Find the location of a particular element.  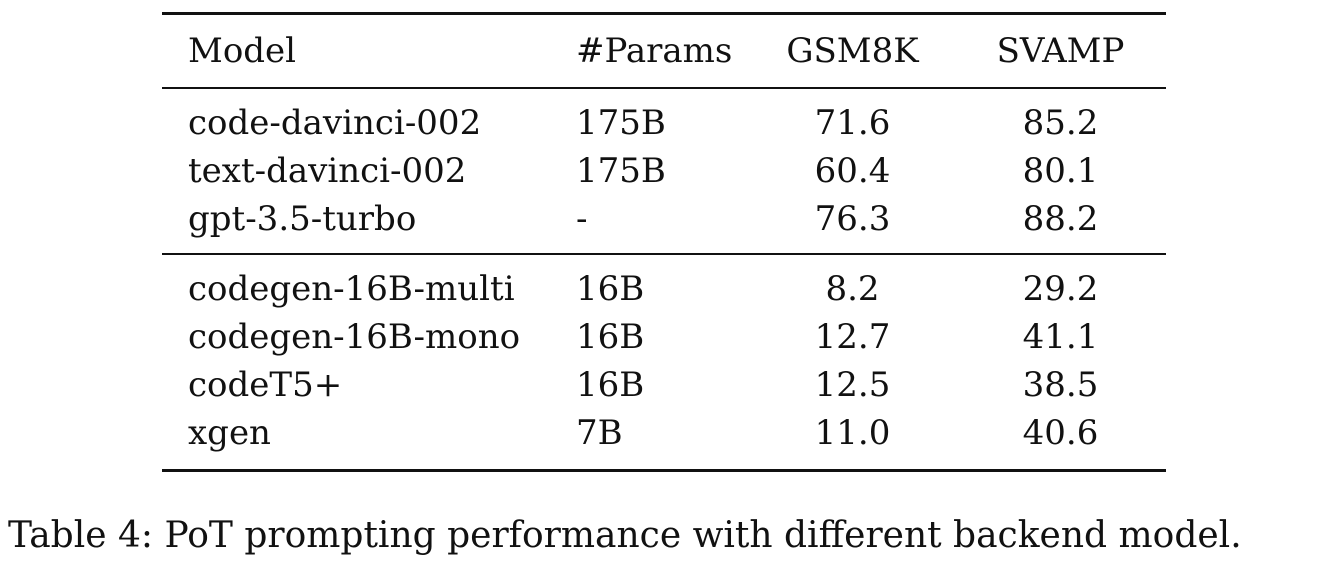

svamp-cell: 40.6 is located at coordinates (1060, 433).